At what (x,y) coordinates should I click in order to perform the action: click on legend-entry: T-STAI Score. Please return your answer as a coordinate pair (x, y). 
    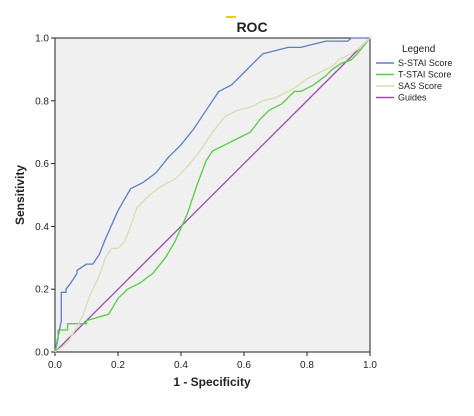
    Looking at the image, I should click on (424, 75).